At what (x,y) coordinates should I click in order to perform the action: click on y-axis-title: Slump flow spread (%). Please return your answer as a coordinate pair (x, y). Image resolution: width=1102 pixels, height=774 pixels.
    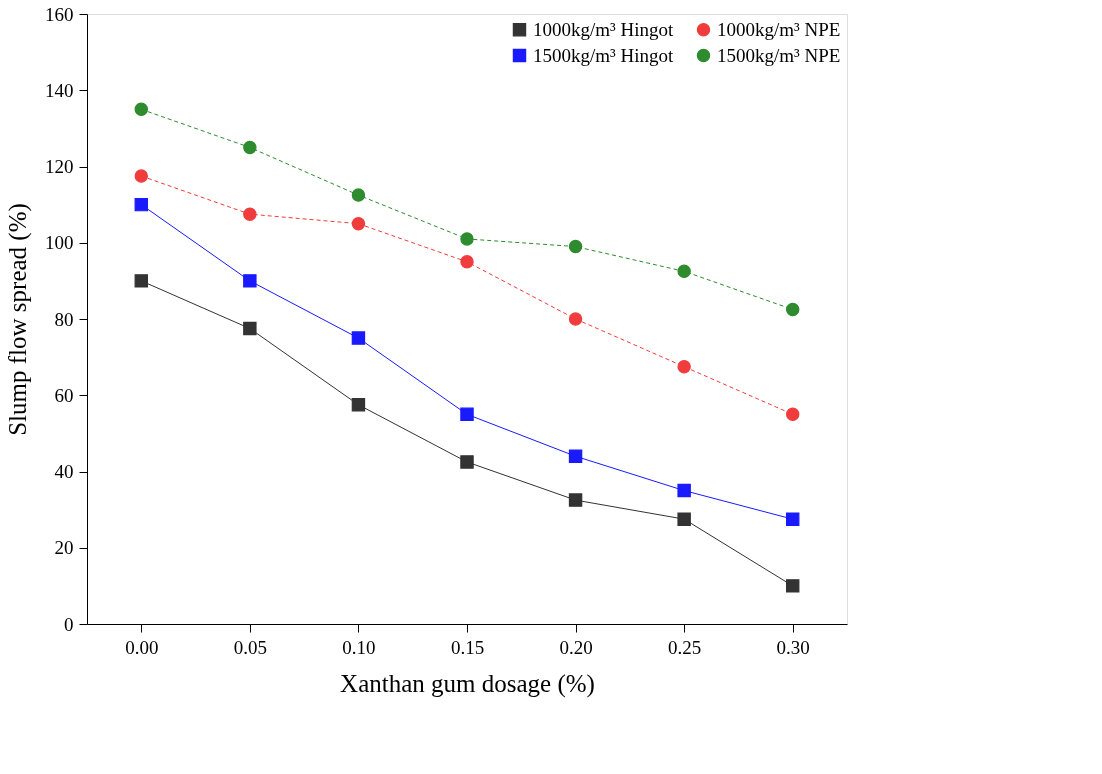
    Looking at the image, I should click on (18, 319).